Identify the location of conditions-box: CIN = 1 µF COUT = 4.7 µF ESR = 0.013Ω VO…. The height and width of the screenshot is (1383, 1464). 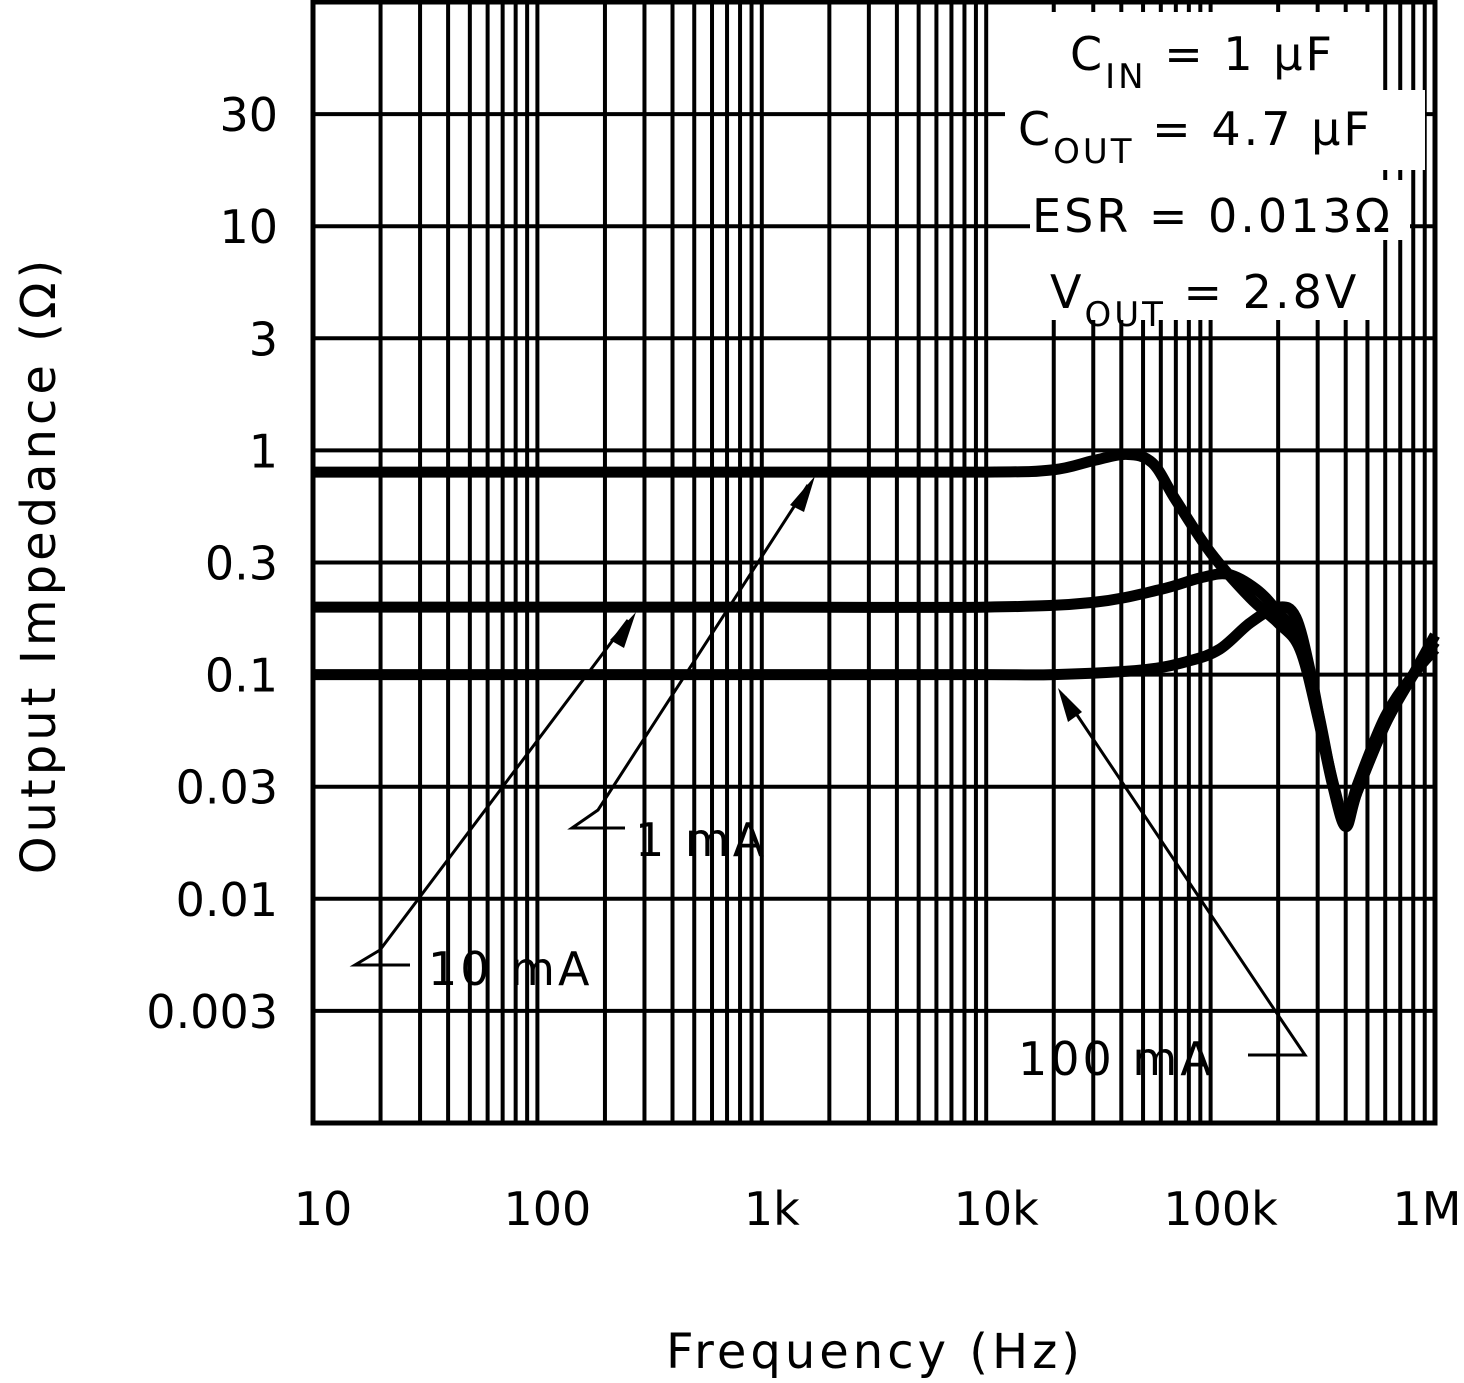
(1215, 173).